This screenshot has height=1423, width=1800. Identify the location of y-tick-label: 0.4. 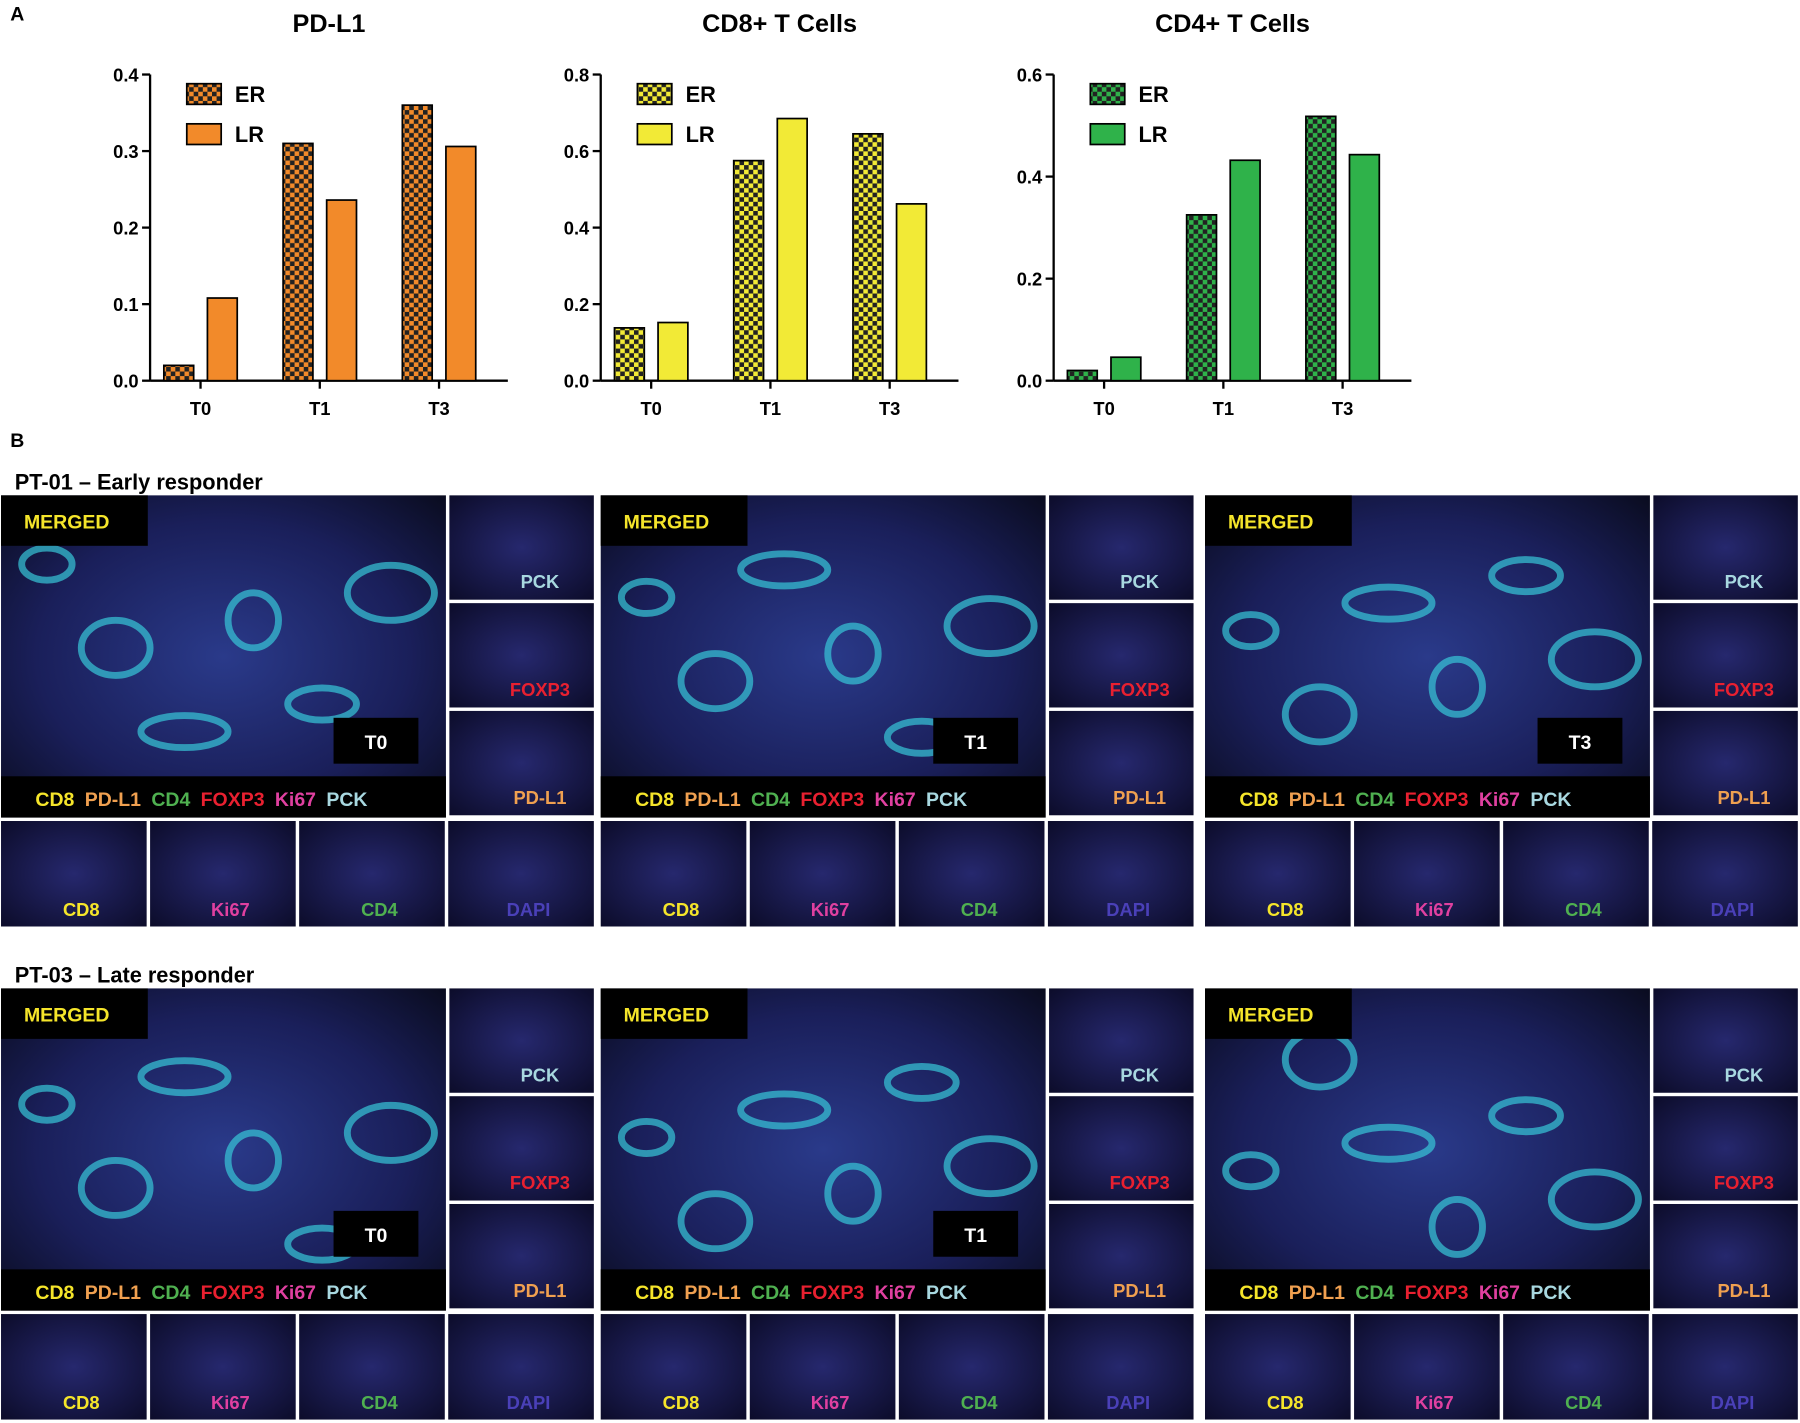
(577, 227).